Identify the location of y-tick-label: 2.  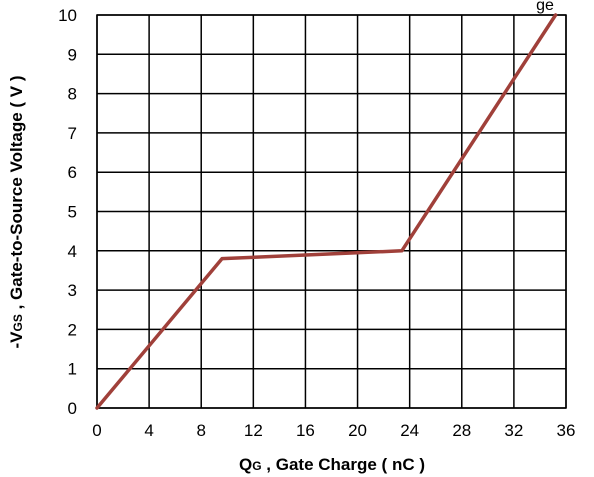
(72, 329).